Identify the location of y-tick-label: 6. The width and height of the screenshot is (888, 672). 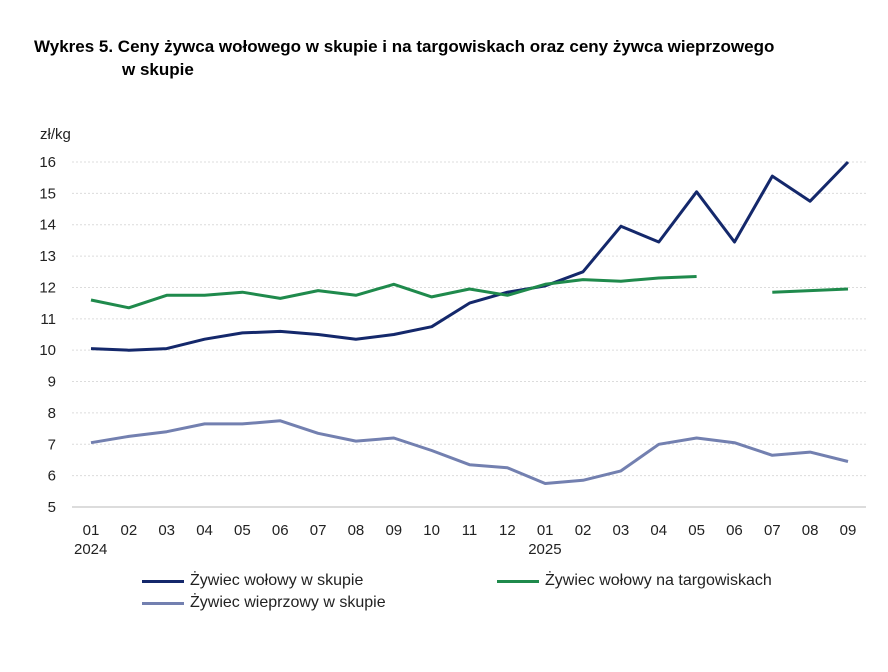
(52, 476).